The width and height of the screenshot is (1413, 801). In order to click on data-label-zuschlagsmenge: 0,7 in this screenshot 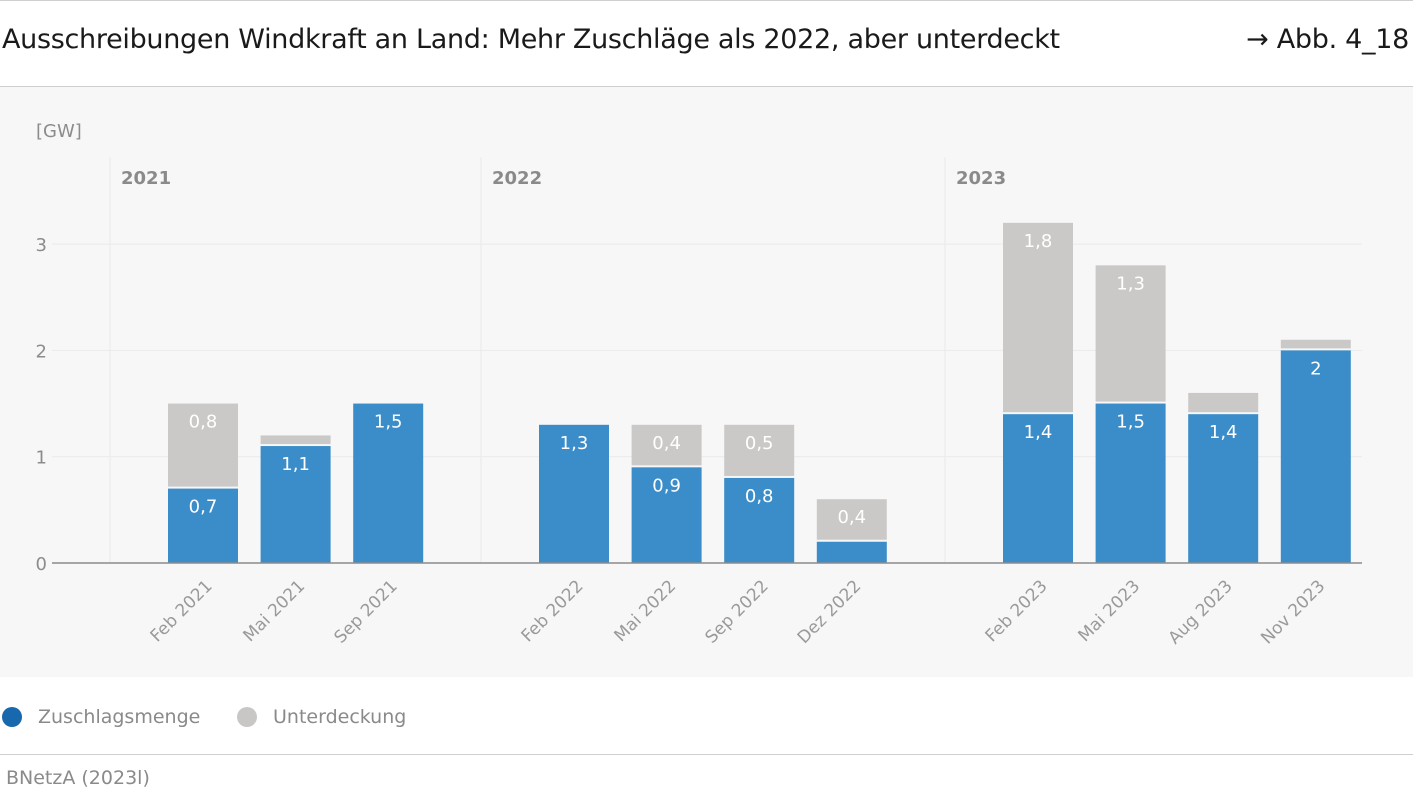, I will do `click(203, 507)`.